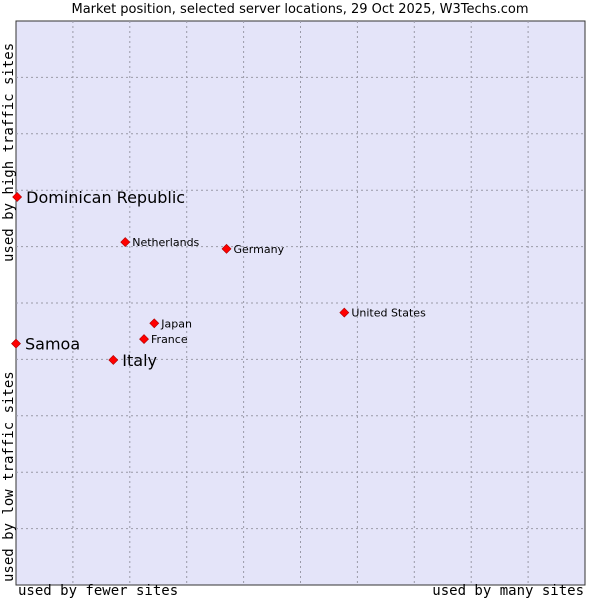 This screenshot has width=600, height=600. I want to click on data-point-label: Germany, so click(259, 249).